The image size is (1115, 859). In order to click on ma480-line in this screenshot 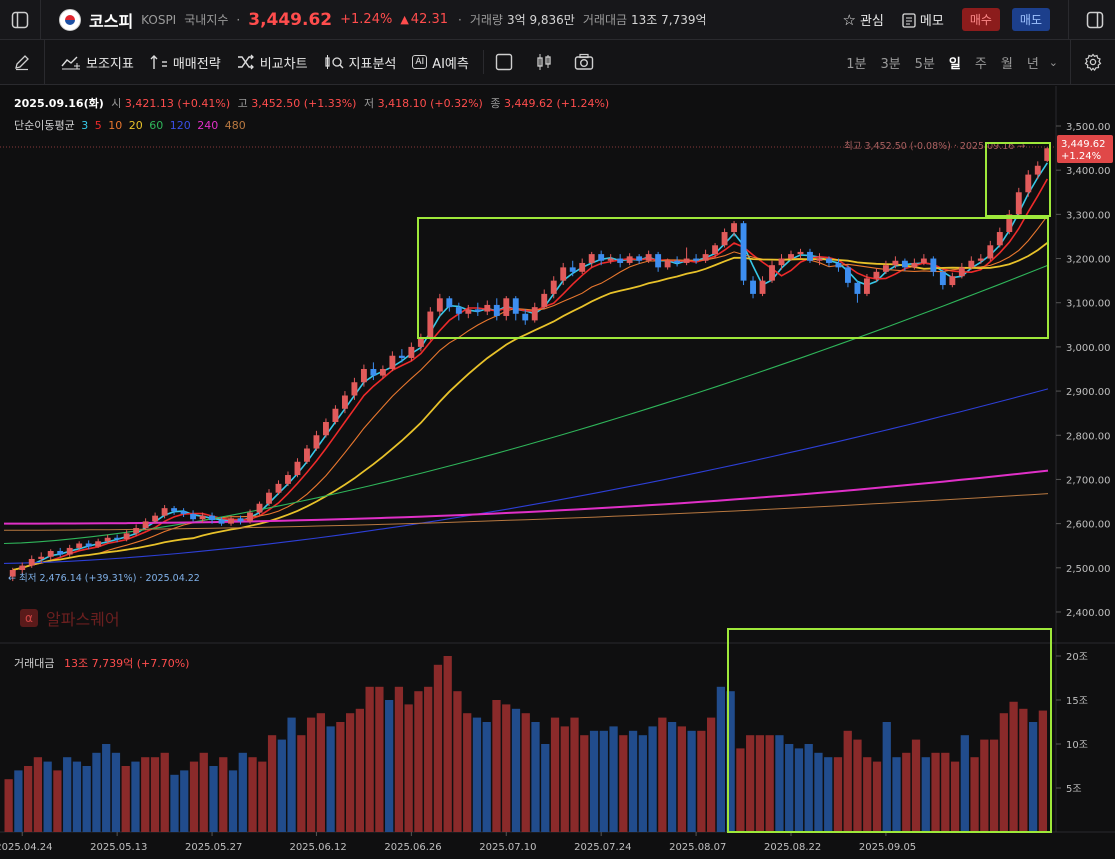, I will do `click(526, 512)`.